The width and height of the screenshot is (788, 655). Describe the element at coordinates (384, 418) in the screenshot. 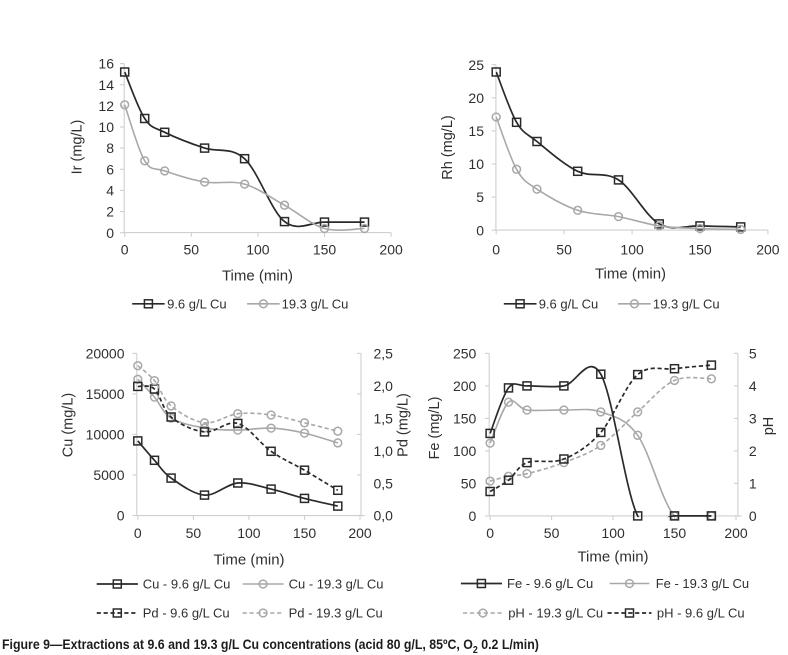

I see `svg-text: 1,5` at that location.